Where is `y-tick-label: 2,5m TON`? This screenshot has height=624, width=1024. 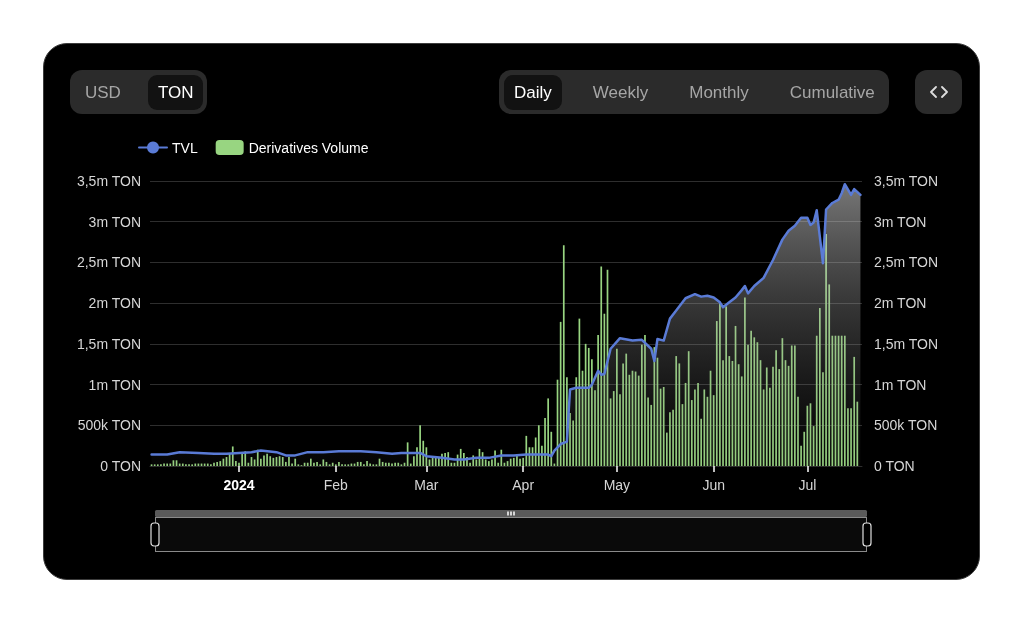 y-tick-label: 2,5m TON is located at coordinates (108, 262).